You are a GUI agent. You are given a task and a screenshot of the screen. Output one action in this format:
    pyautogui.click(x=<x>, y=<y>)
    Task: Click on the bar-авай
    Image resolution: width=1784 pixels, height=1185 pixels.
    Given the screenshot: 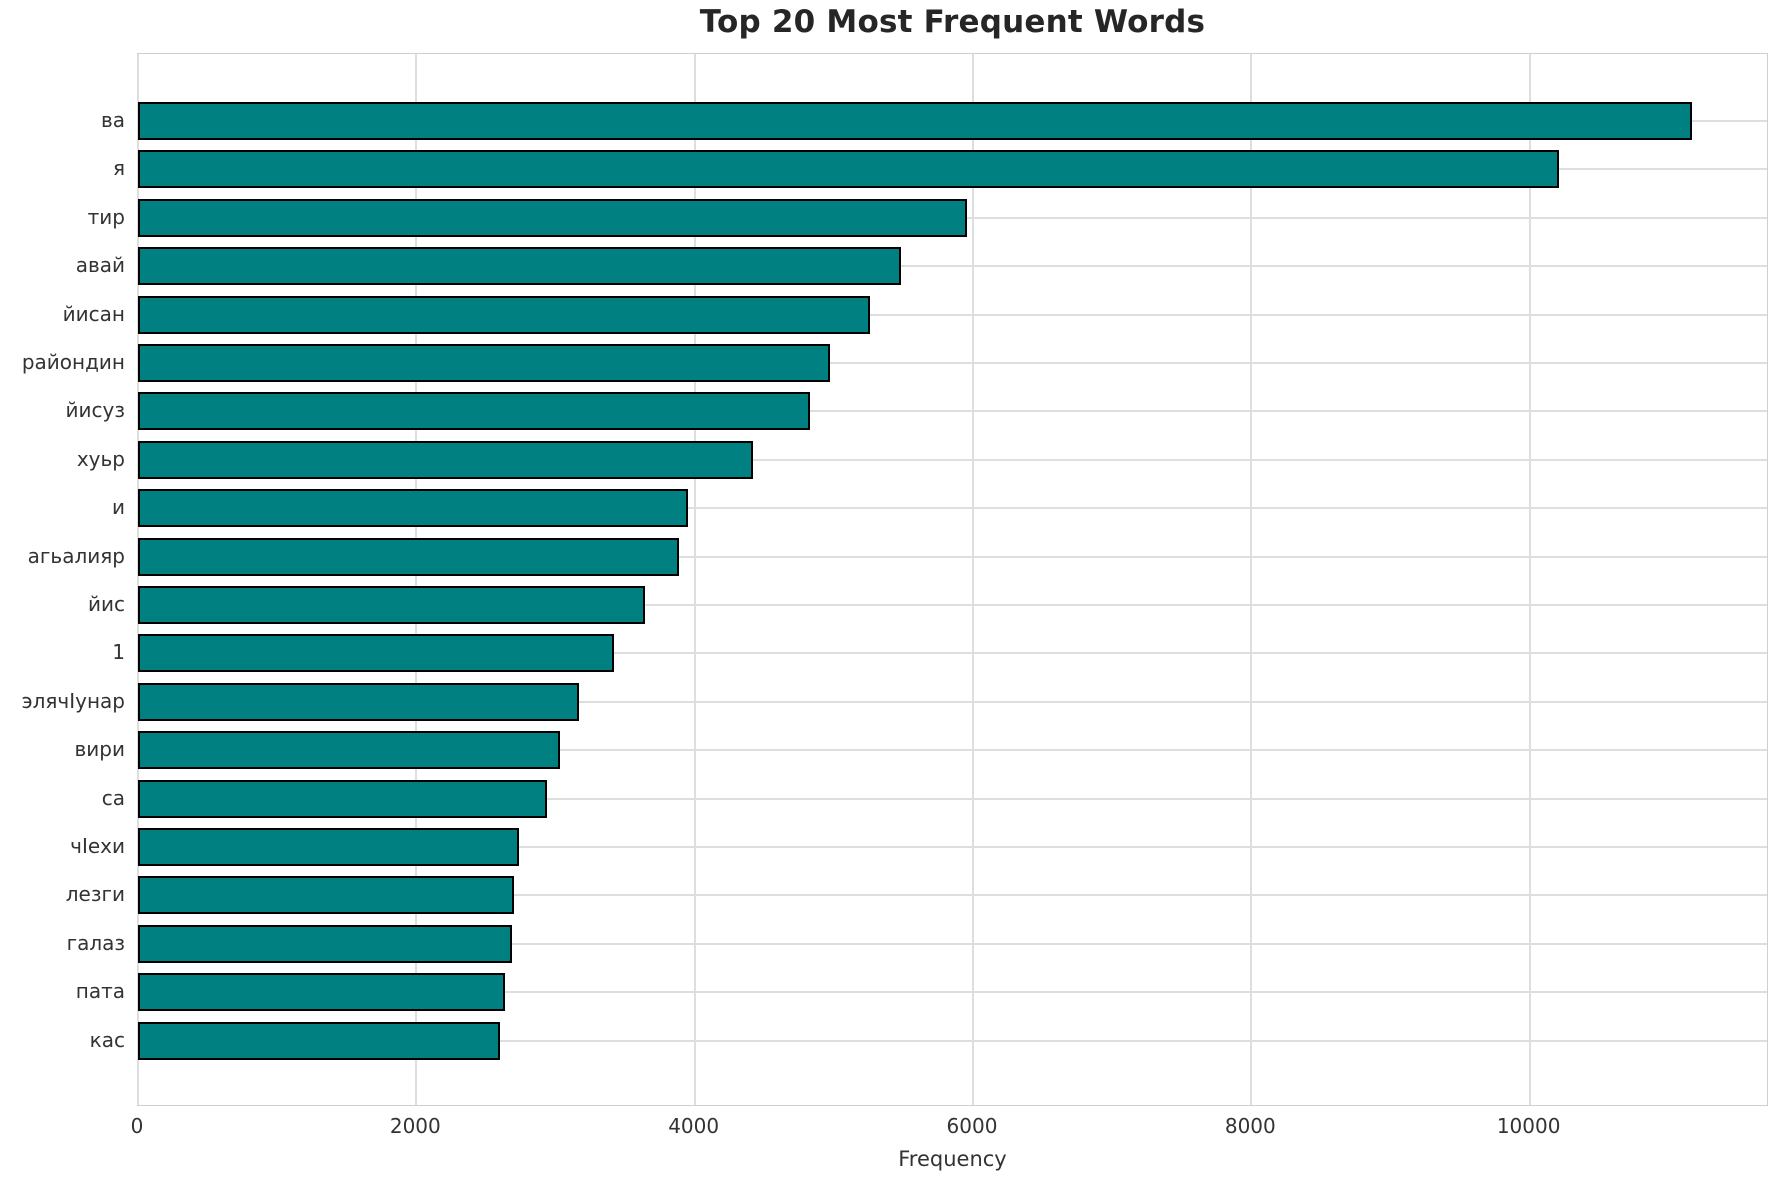 What is the action you would take?
    pyautogui.click(x=519, y=266)
    